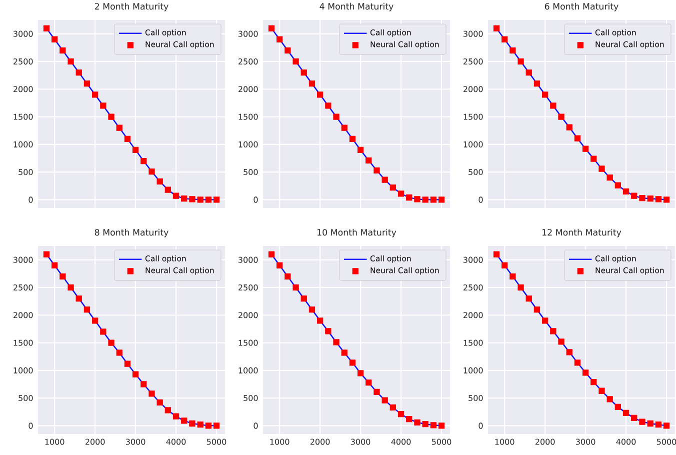  Describe the element at coordinates (131, 7) in the screenshot. I see `chart-title: 2 Month Maturity` at that location.